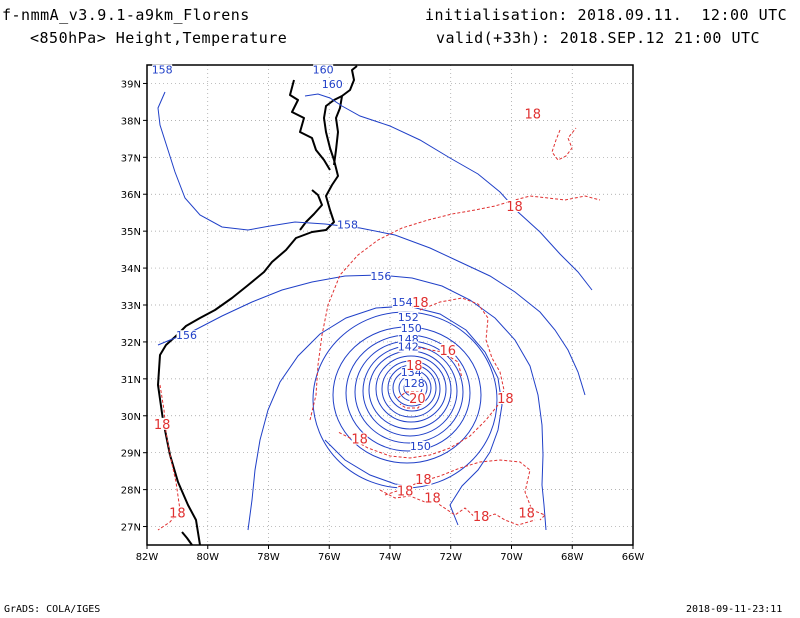 The image size is (800, 618). What do you see at coordinates (159, 38) in the screenshot?
I see `field-subtitle: <850hPa> Height,Temperature` at bounding box center [159, 38].